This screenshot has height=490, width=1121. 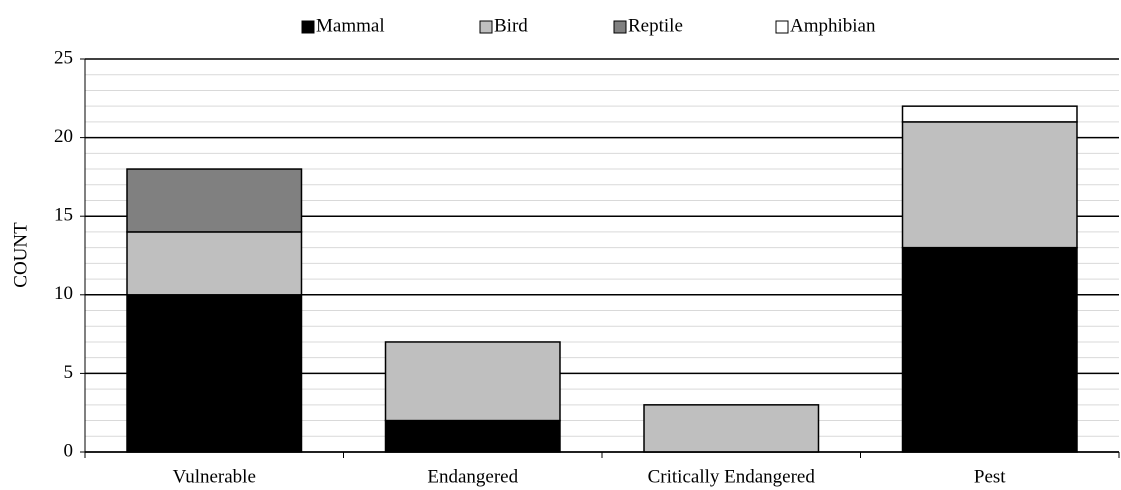 I want to click on y-tick-label: 20, so click(x=63, y=136).